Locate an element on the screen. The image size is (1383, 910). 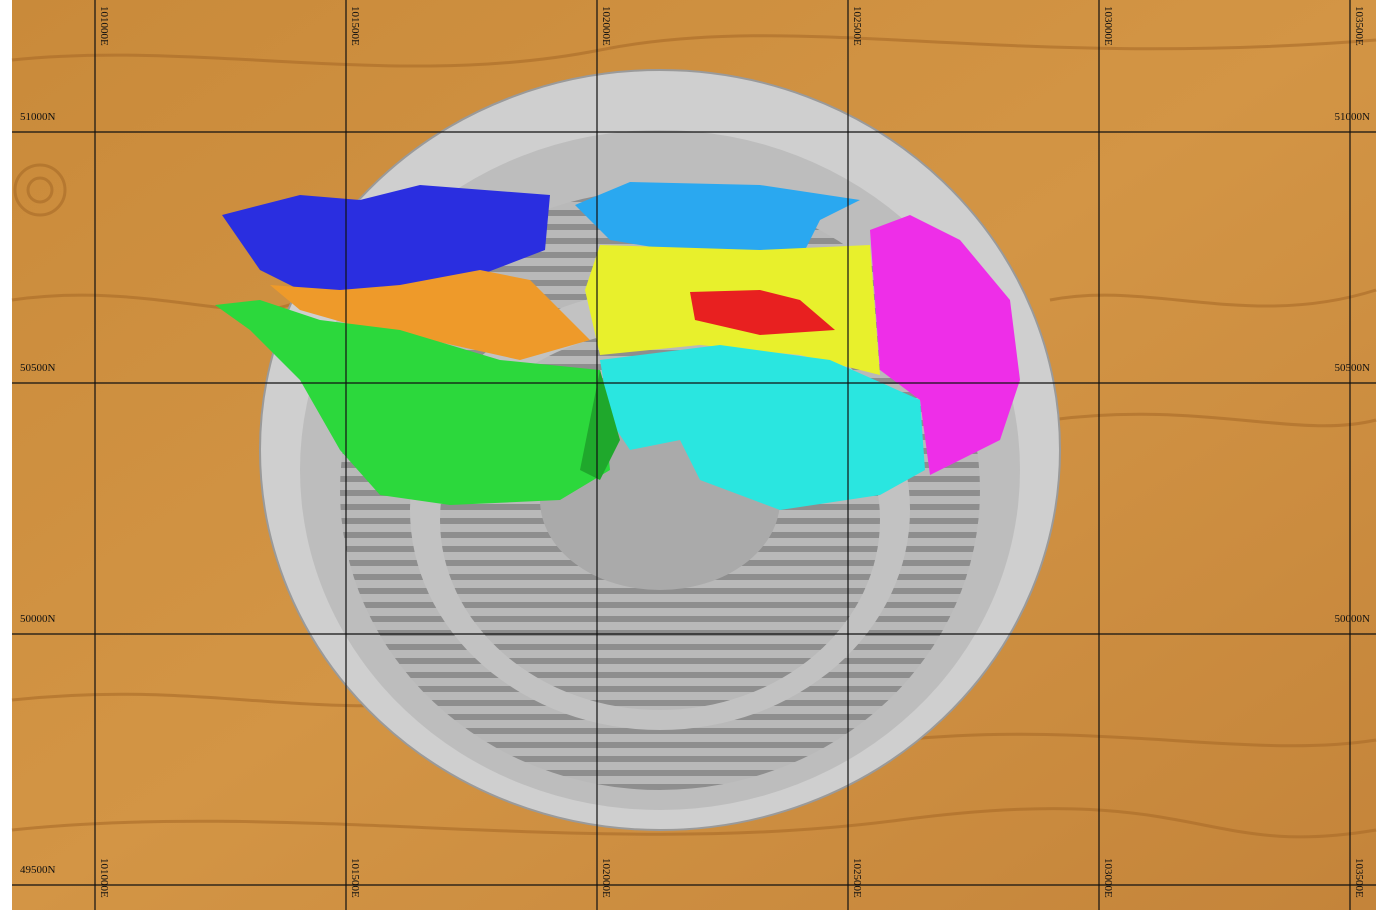
northing-label: 49500N is located at coordinates (38, 870).